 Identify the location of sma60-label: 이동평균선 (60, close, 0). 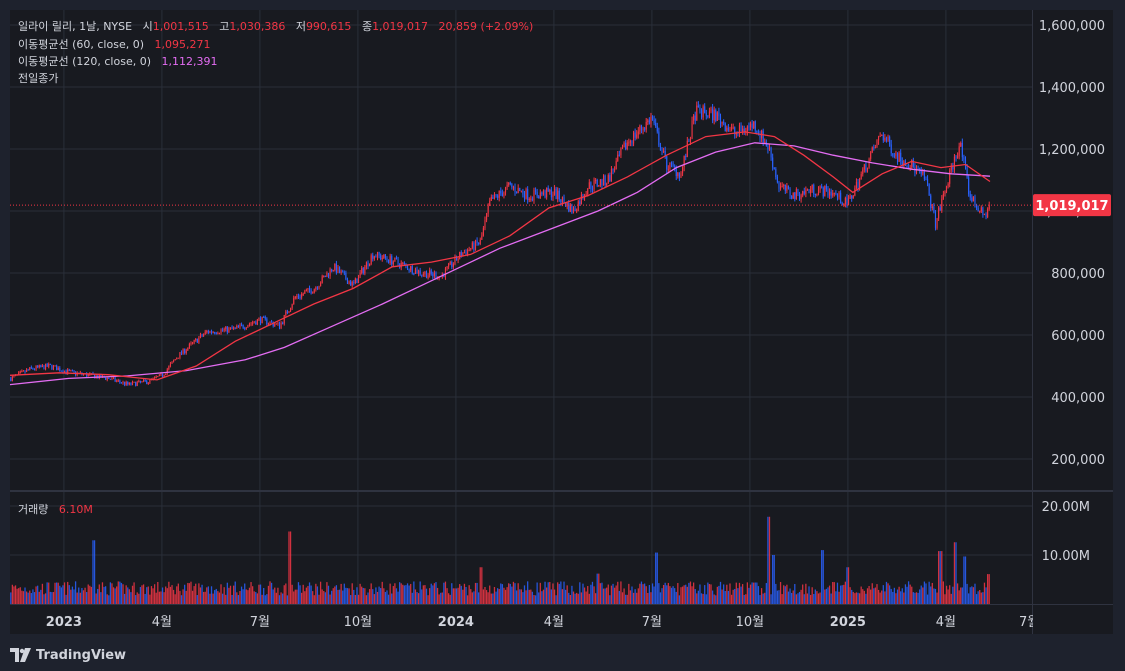
(81, 44).